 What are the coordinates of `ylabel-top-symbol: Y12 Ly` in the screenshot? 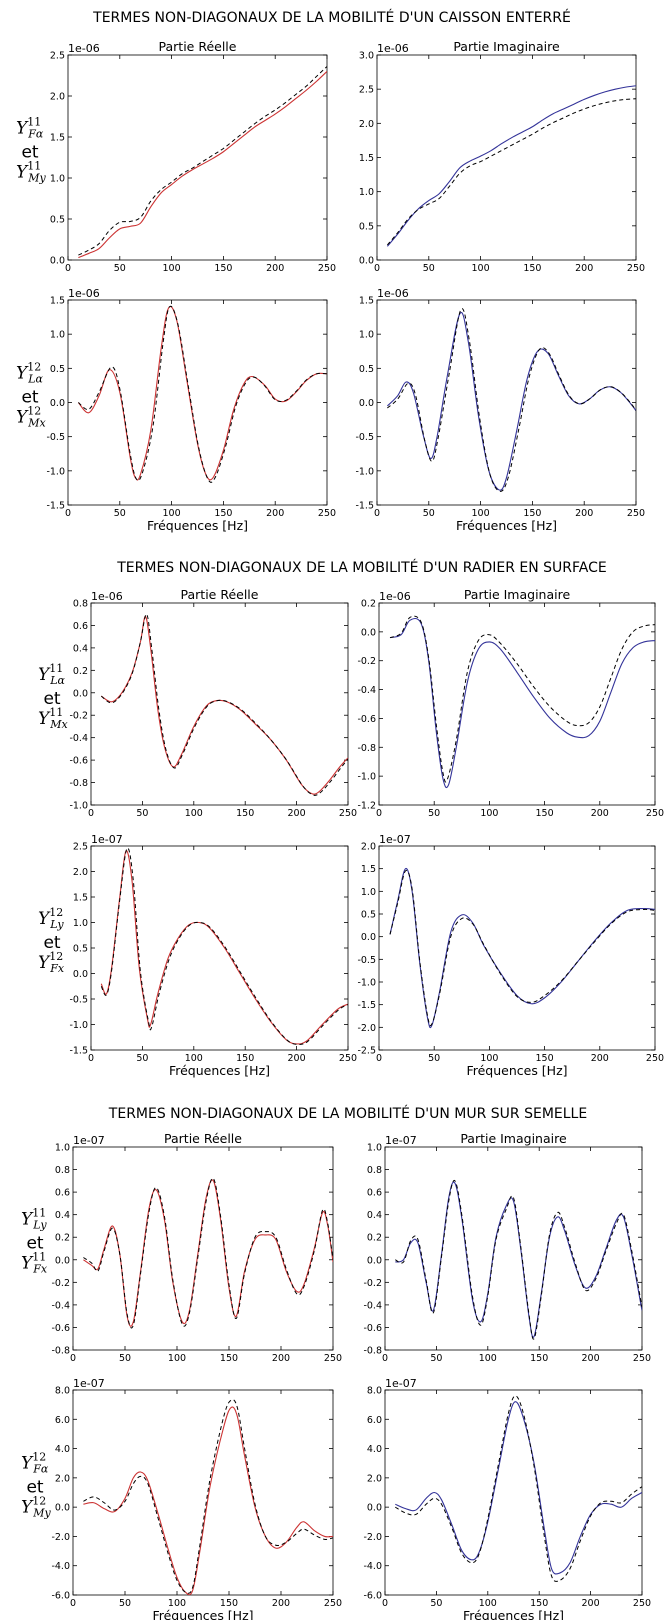 It's located at (51, 918).